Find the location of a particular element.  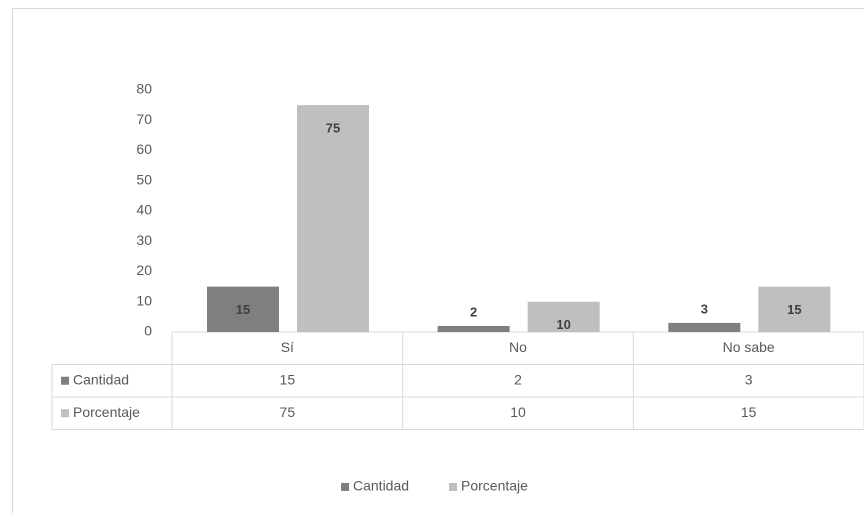

y-tick-label: 10 is located at coordinates (144, 300).